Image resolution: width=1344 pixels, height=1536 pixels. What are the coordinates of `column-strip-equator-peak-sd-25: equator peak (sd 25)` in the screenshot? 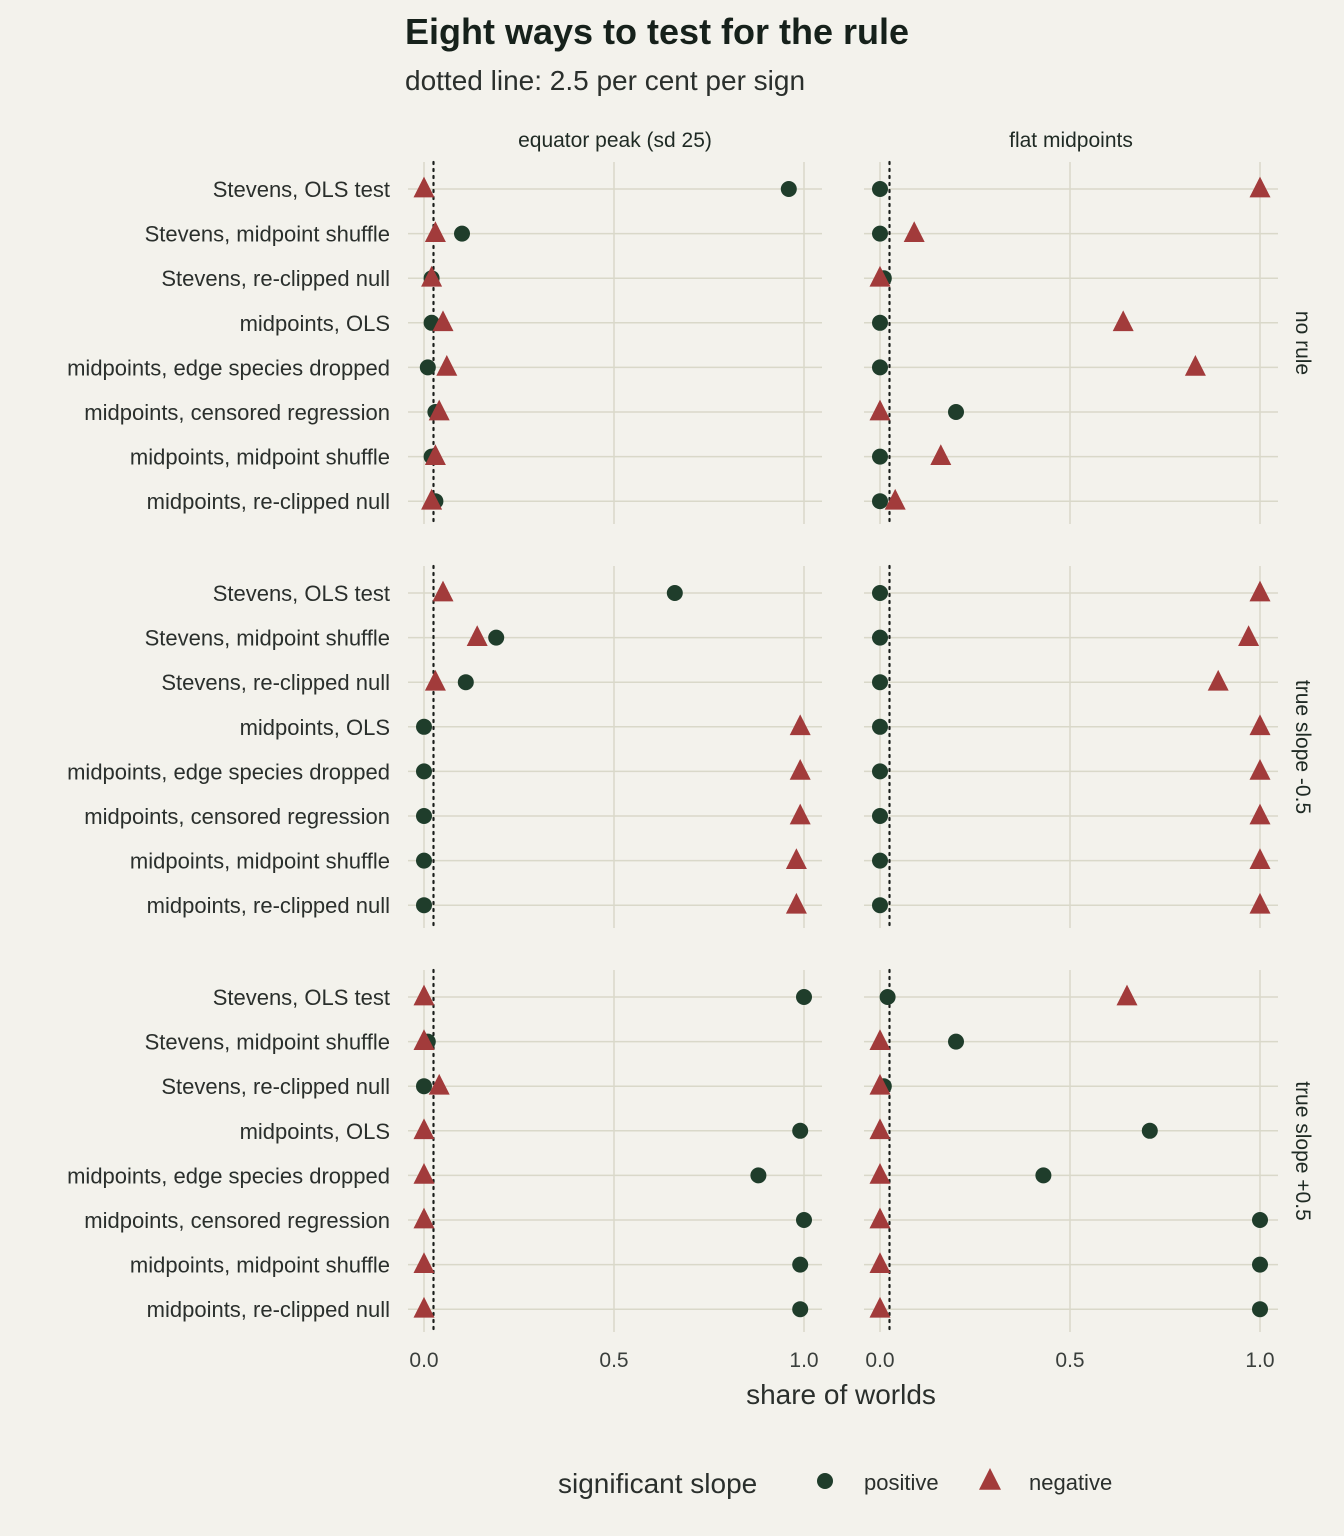 It's located at (615, 140).